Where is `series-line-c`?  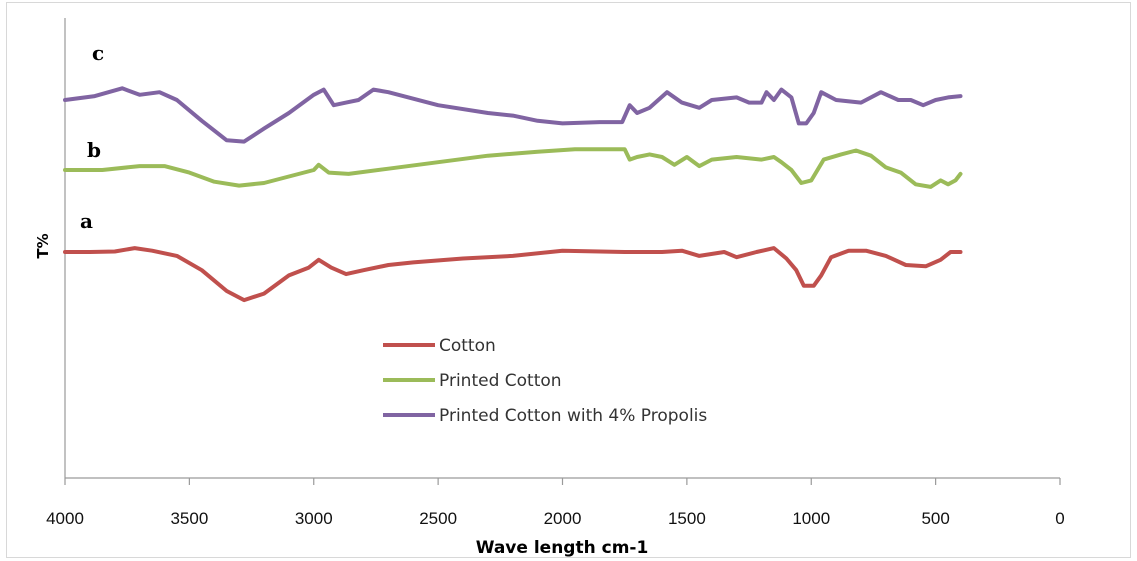
series-line-c is located at coordinates (513, 115).